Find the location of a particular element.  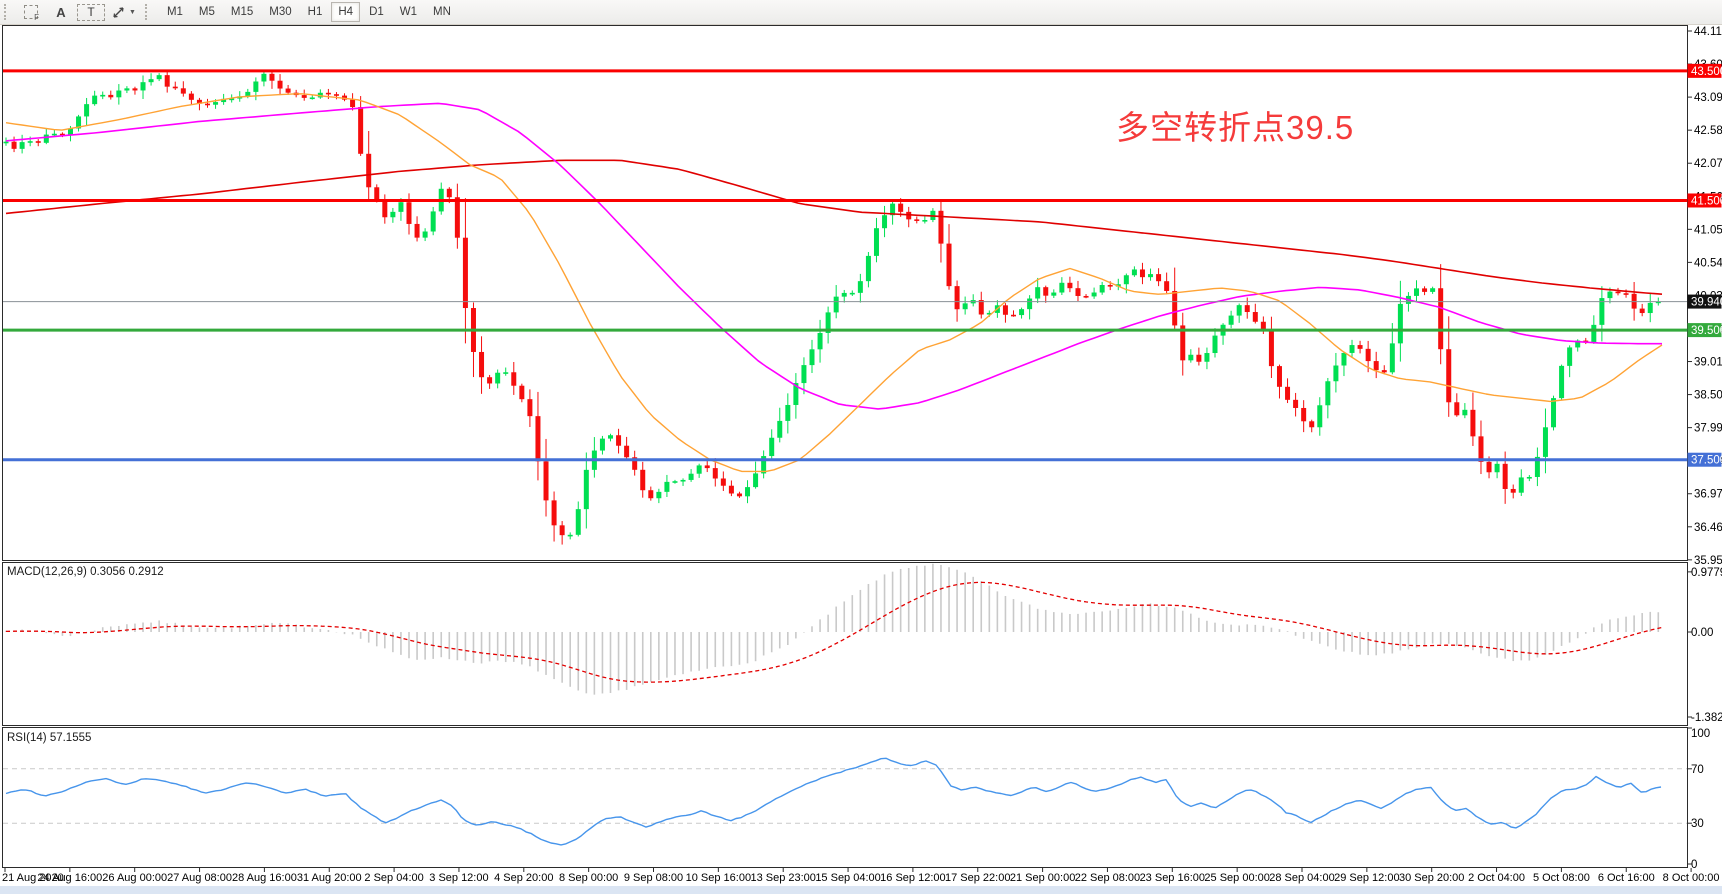

price-tick-label: 39.015 is located at coordinates (1708, 363).